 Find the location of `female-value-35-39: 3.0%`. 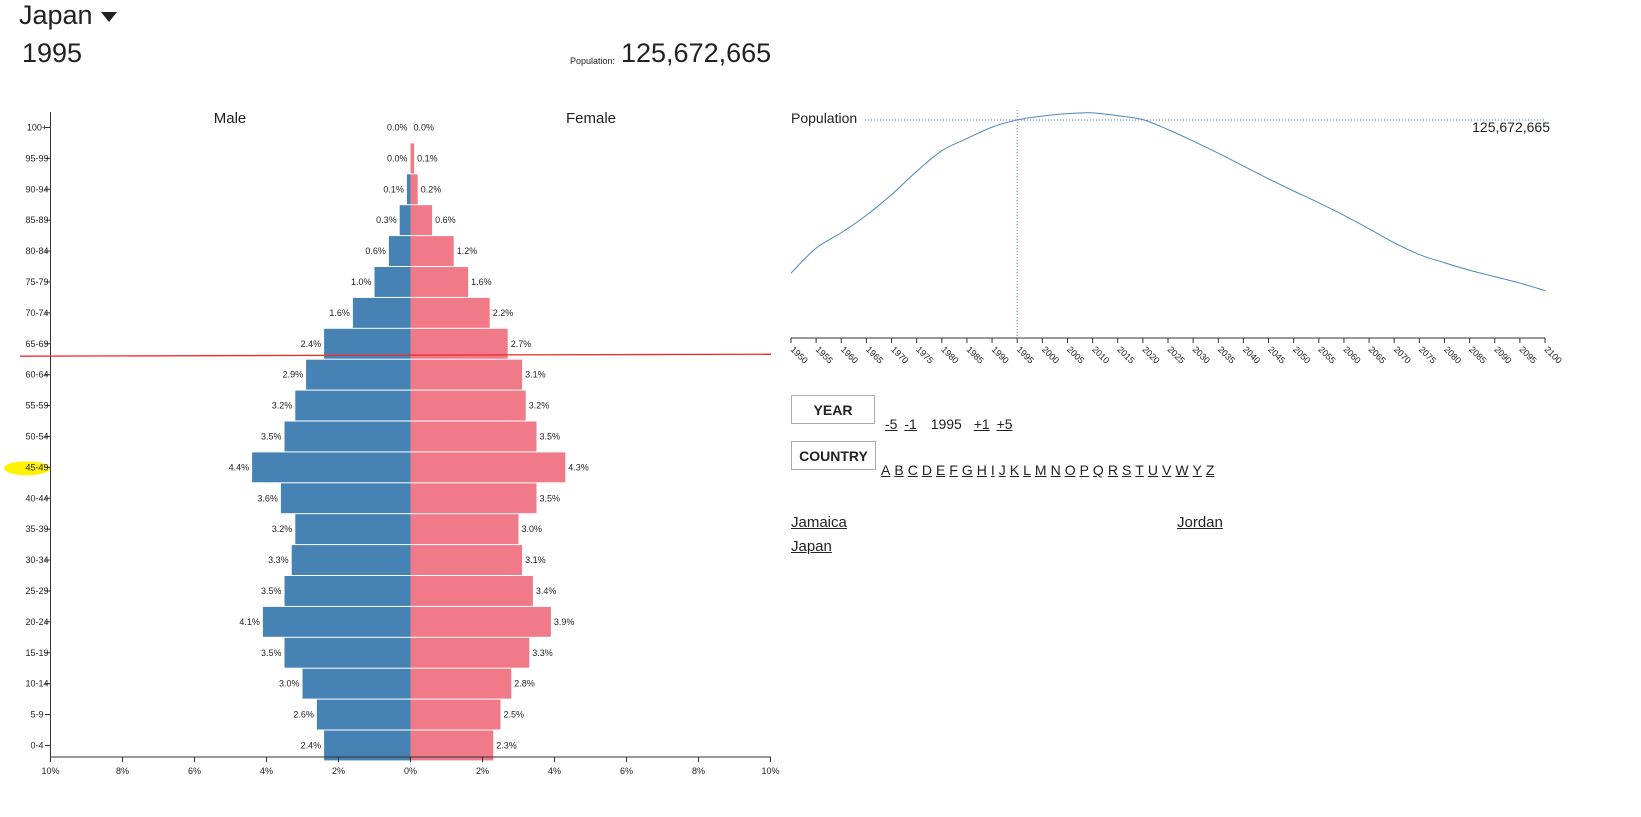

female-value-35-39: 3.0% is located at coordinates (532, 529).